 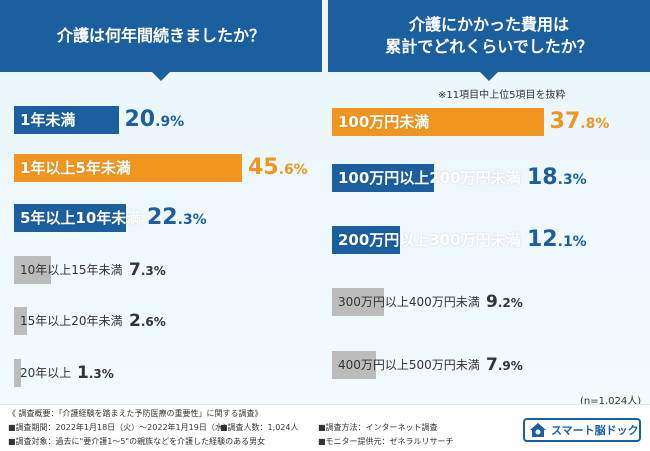 I want to click on left-question-header: 介護は何年間続きましたか？, so click(x=161, y=40).